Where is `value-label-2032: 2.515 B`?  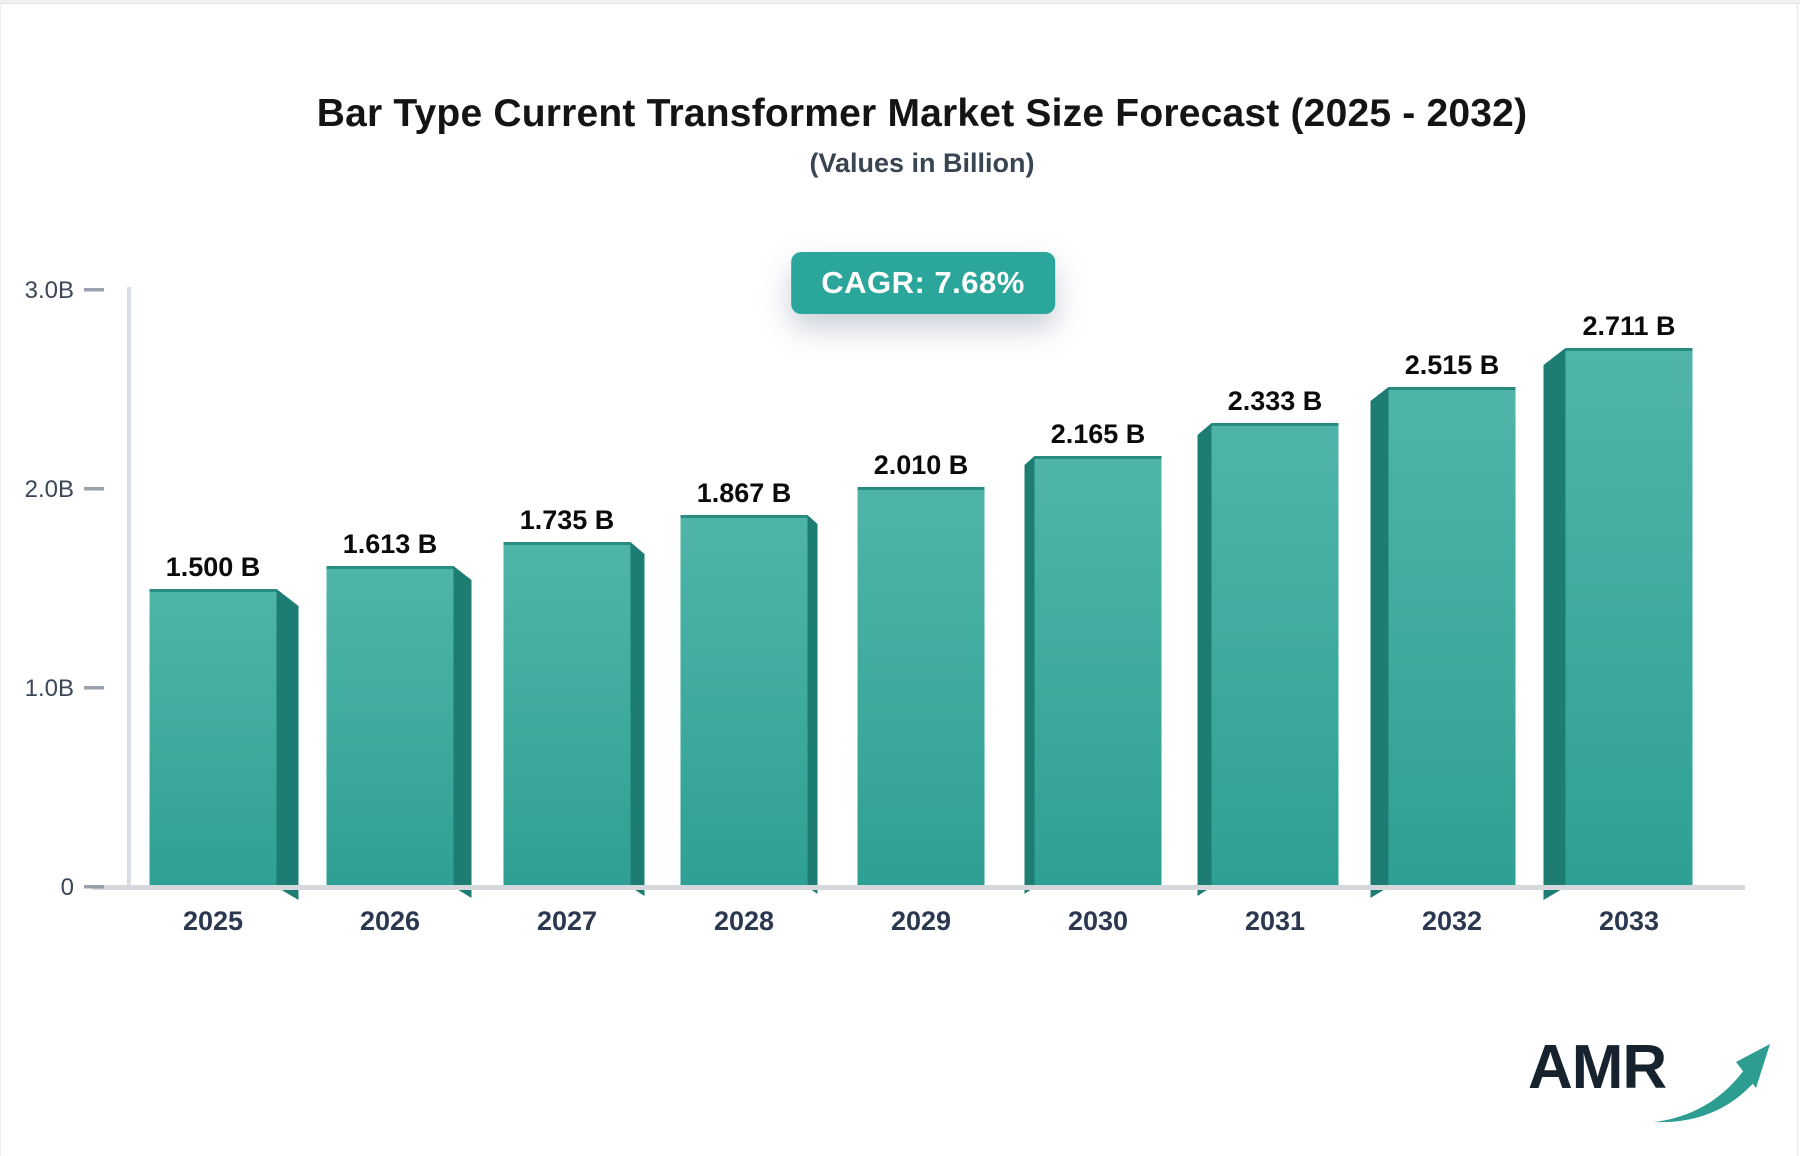
value-label-2032: 2.515 B is located at coordinates (1452, 365).